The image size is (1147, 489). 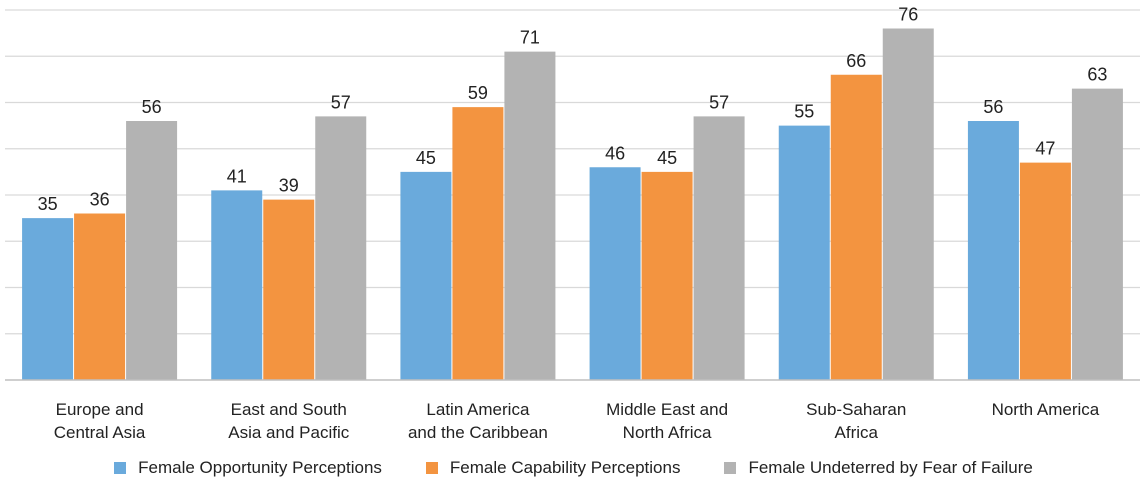 What do you see at coordinates (615, 153) in the screenshot?
I see `bar-value-label: 46` at bounding box center [615, 153].